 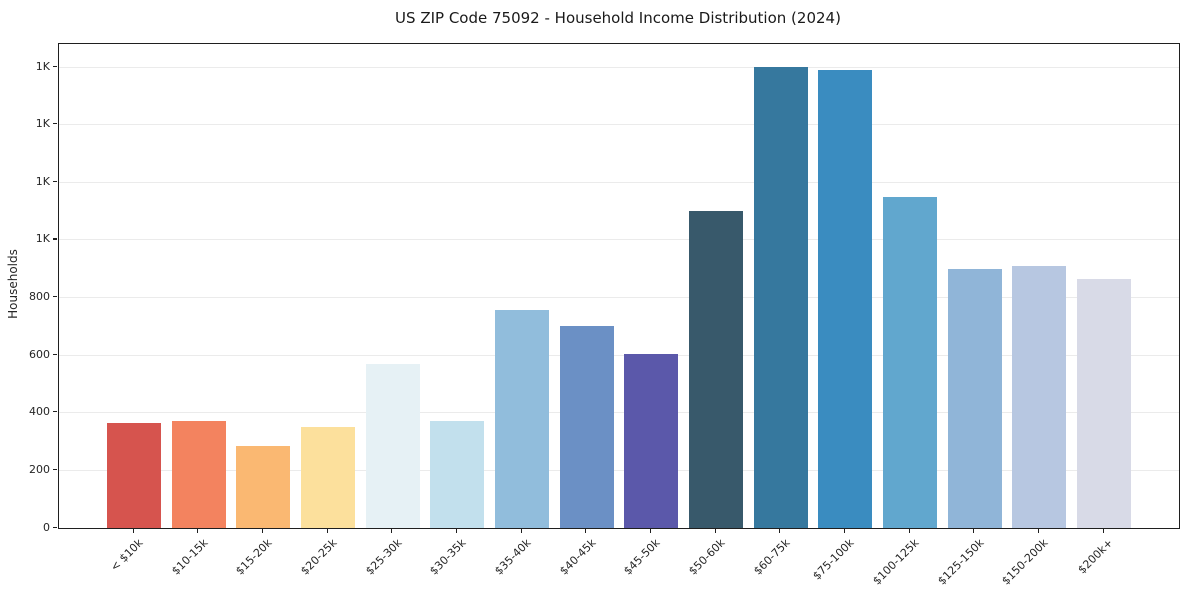 I want to click on x-tick-label: $200k+, so click(x=1095, y=556).